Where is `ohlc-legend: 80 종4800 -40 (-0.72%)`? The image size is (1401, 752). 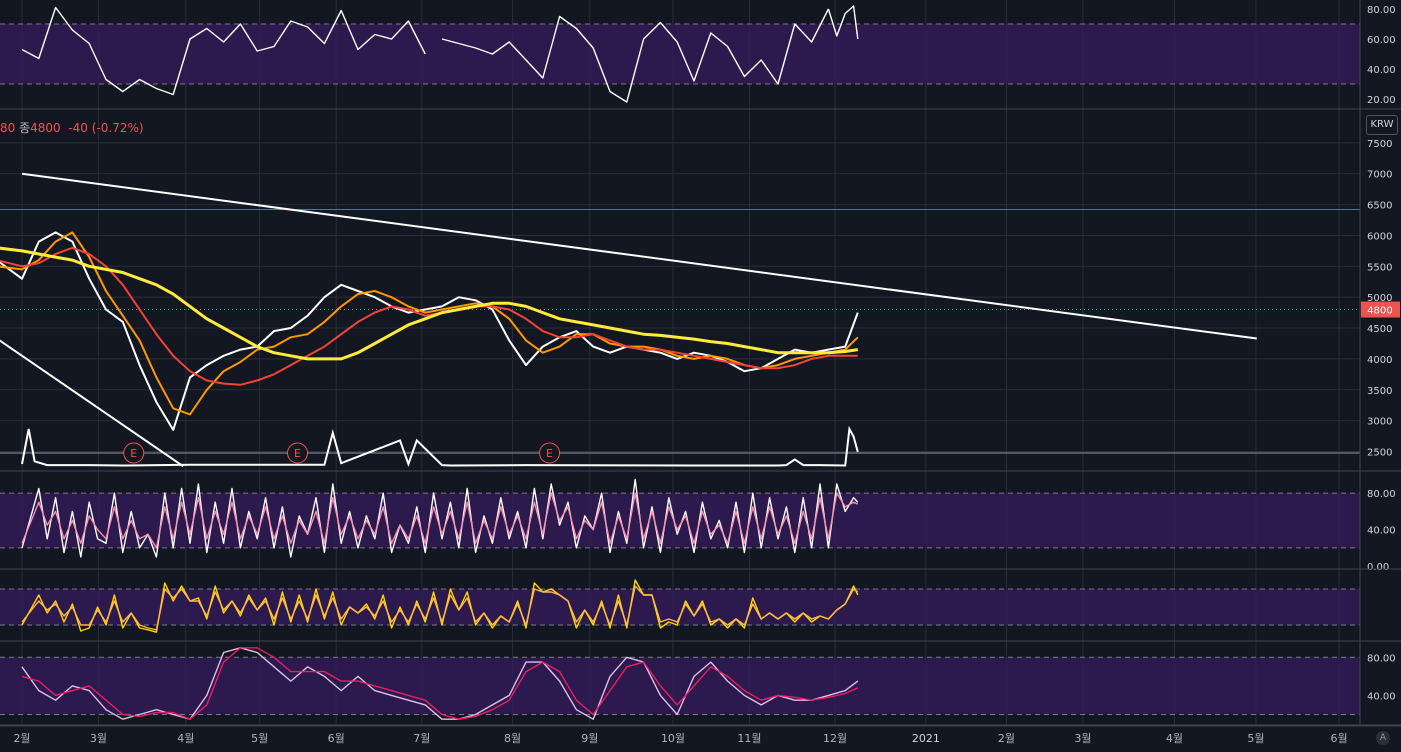
ohlc-legend: 80 종4800 -40 (-0.72%) is located at coordinates (72, 127).